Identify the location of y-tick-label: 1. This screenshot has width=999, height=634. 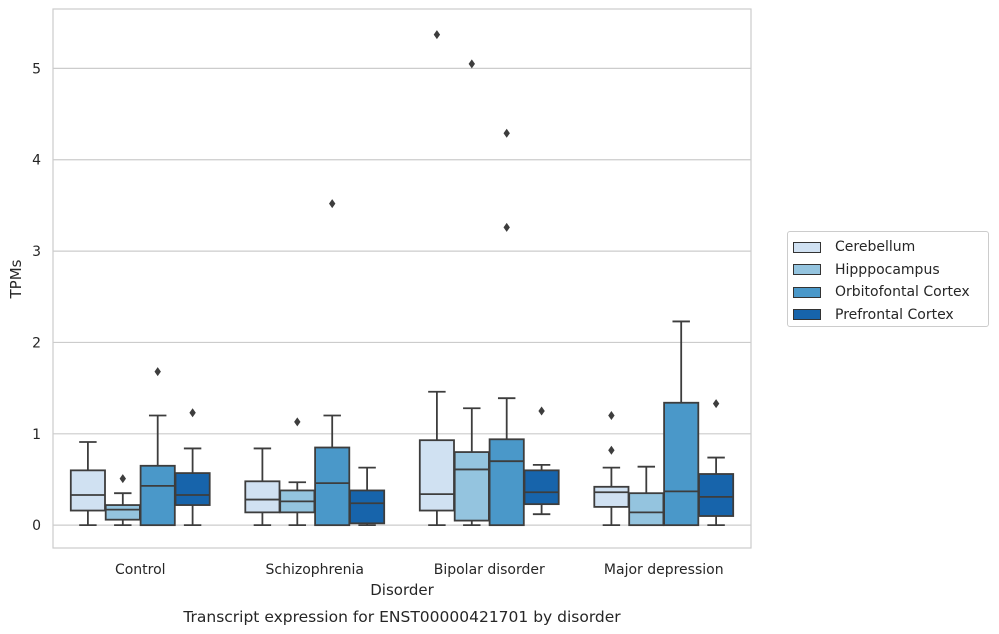
(36, 435).